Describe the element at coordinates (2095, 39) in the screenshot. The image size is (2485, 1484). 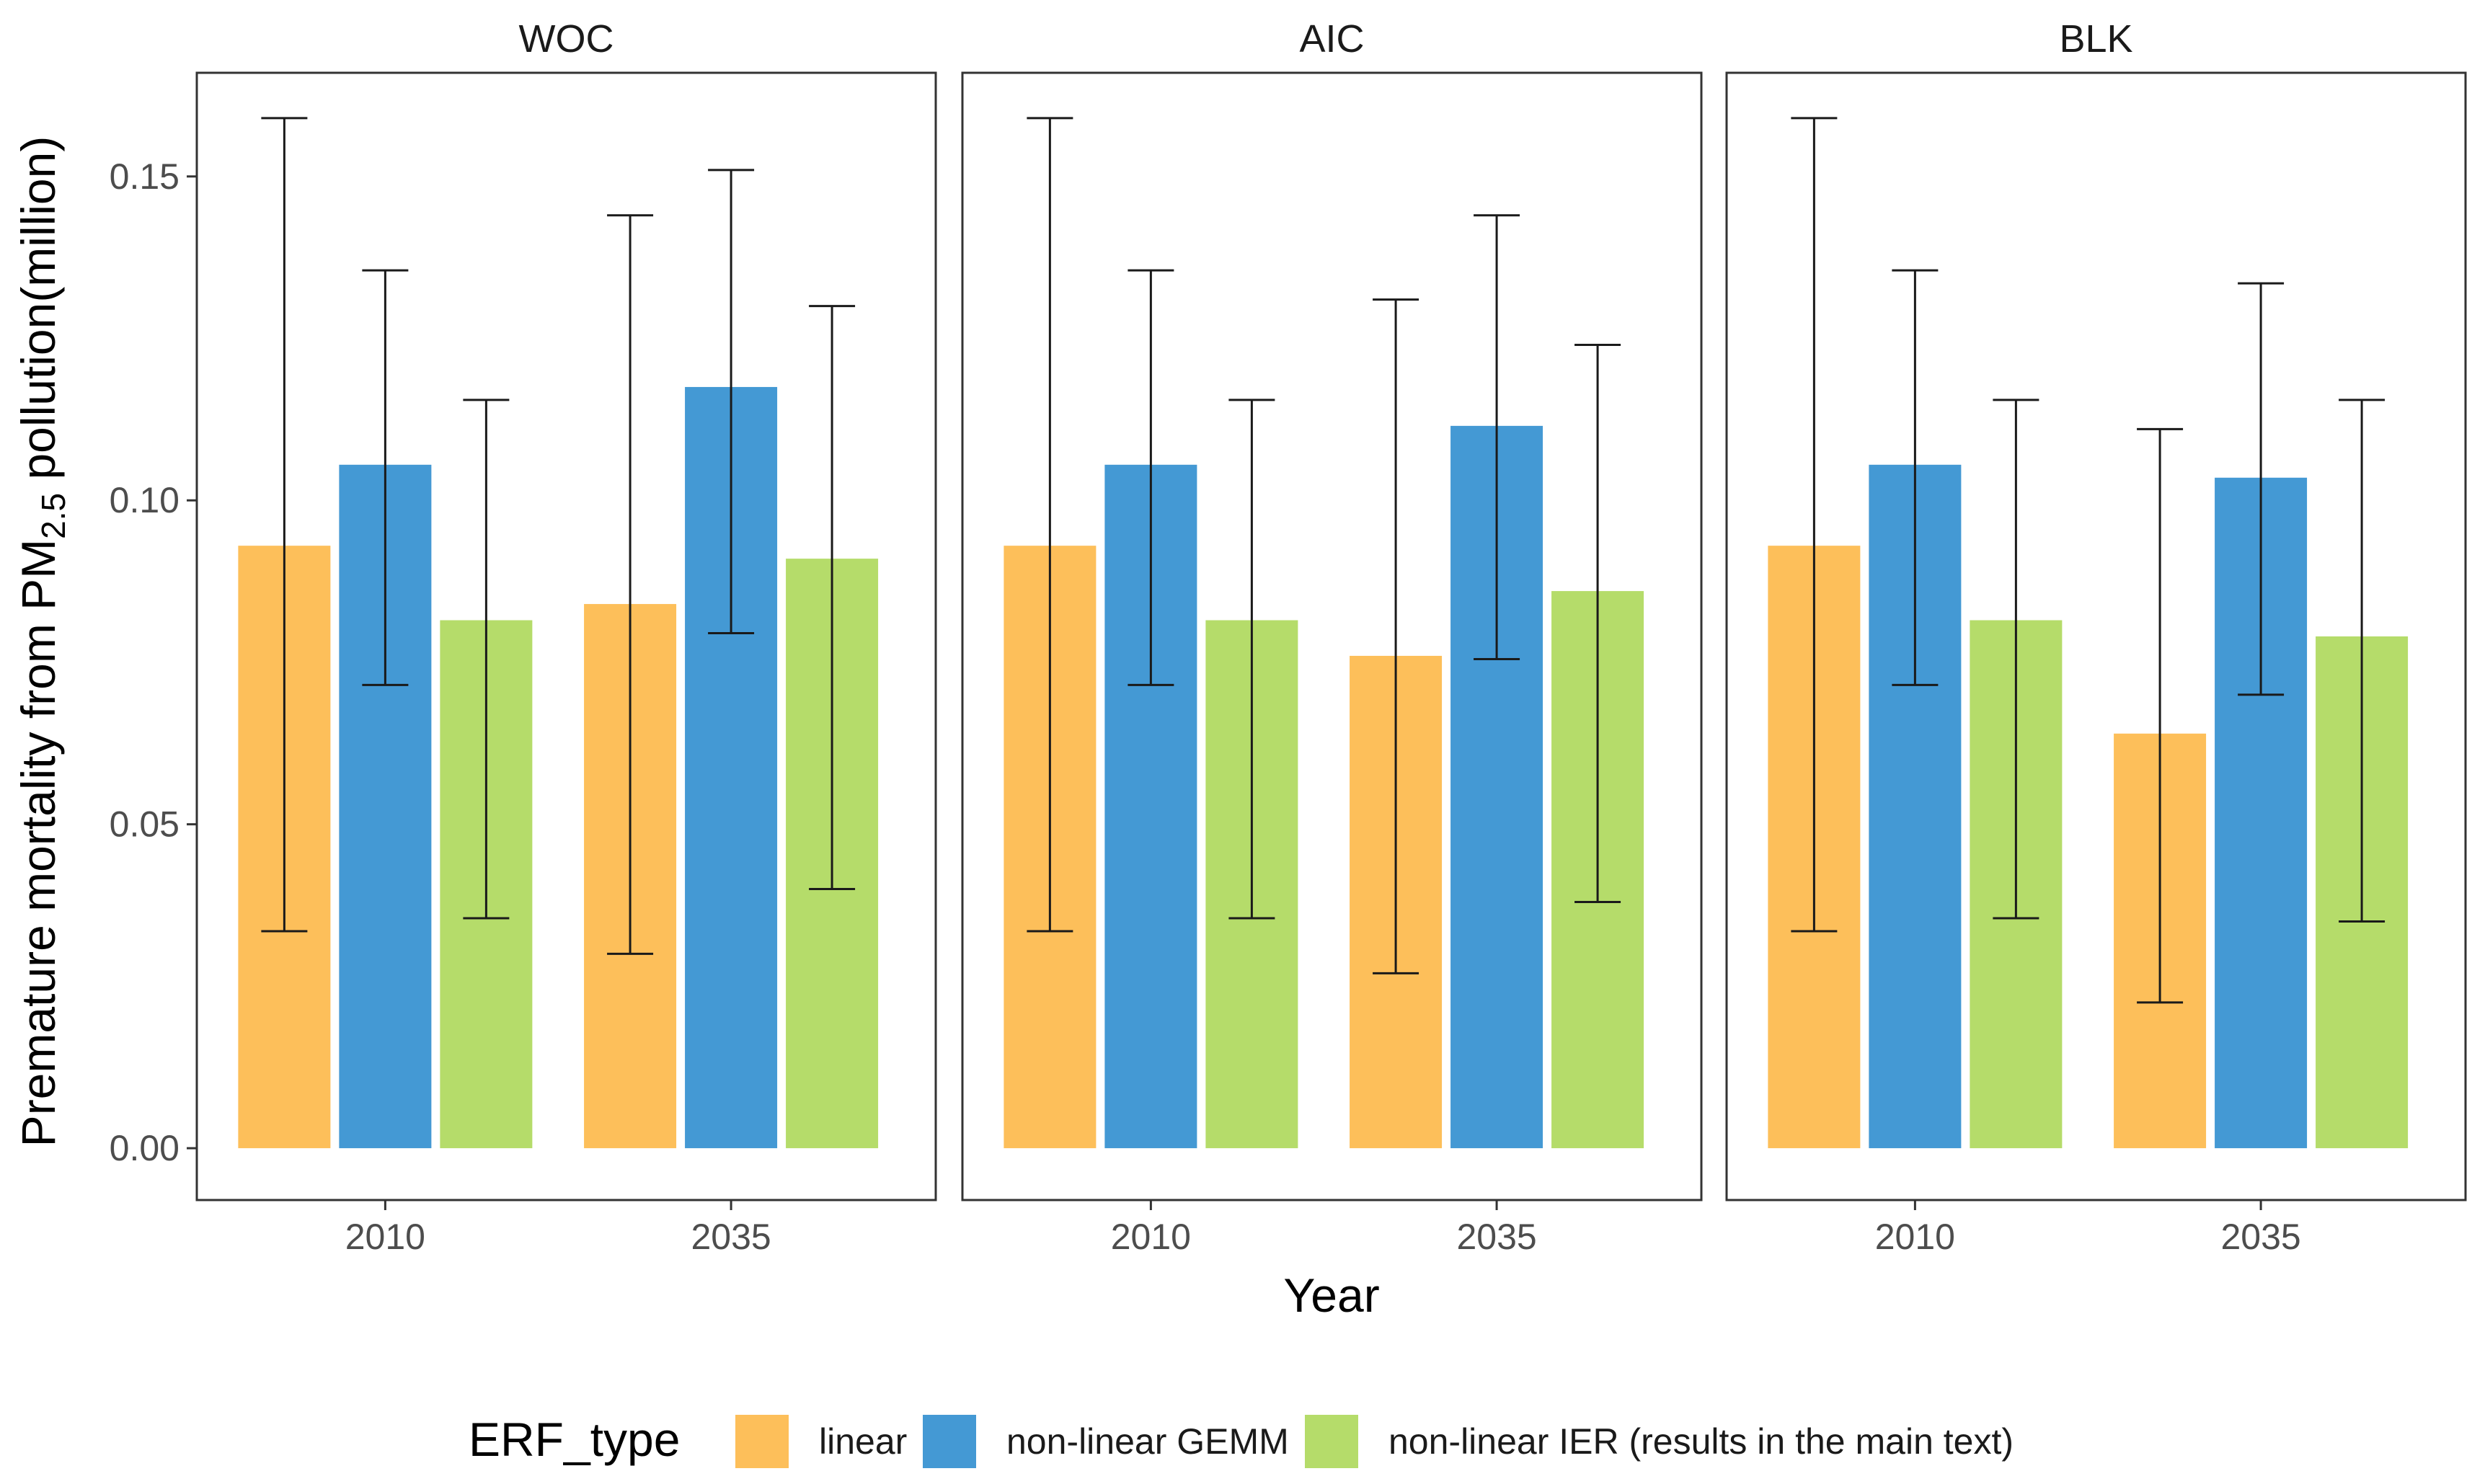
I see `facet-title: BLK` at that location.